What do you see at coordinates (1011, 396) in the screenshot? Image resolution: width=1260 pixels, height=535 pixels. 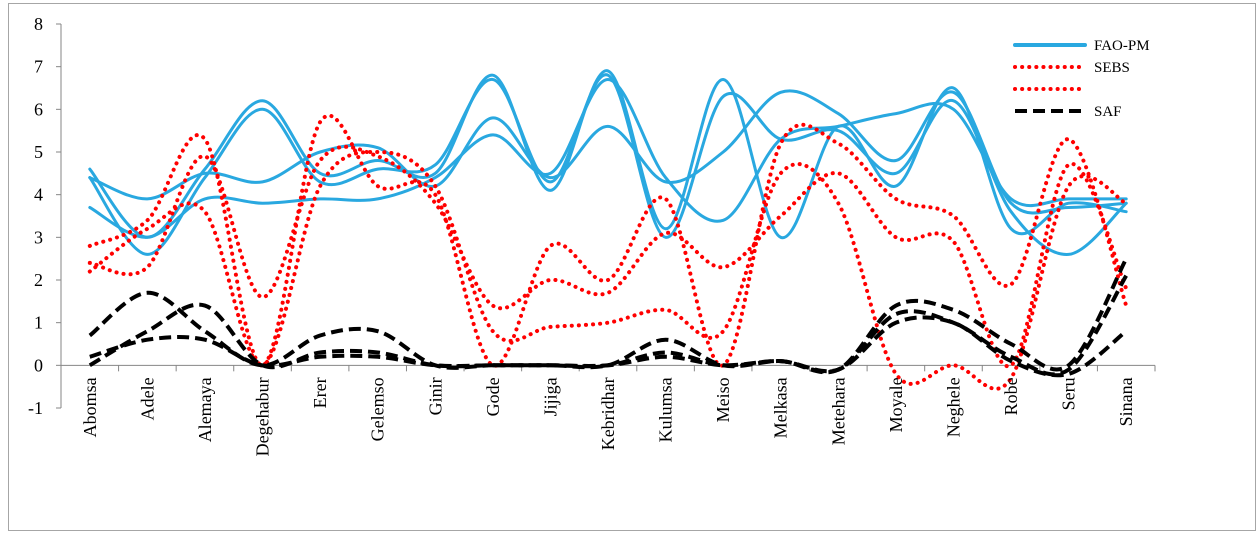 I see `x-tick-label: Robe` at bounding box center [1011, 396].